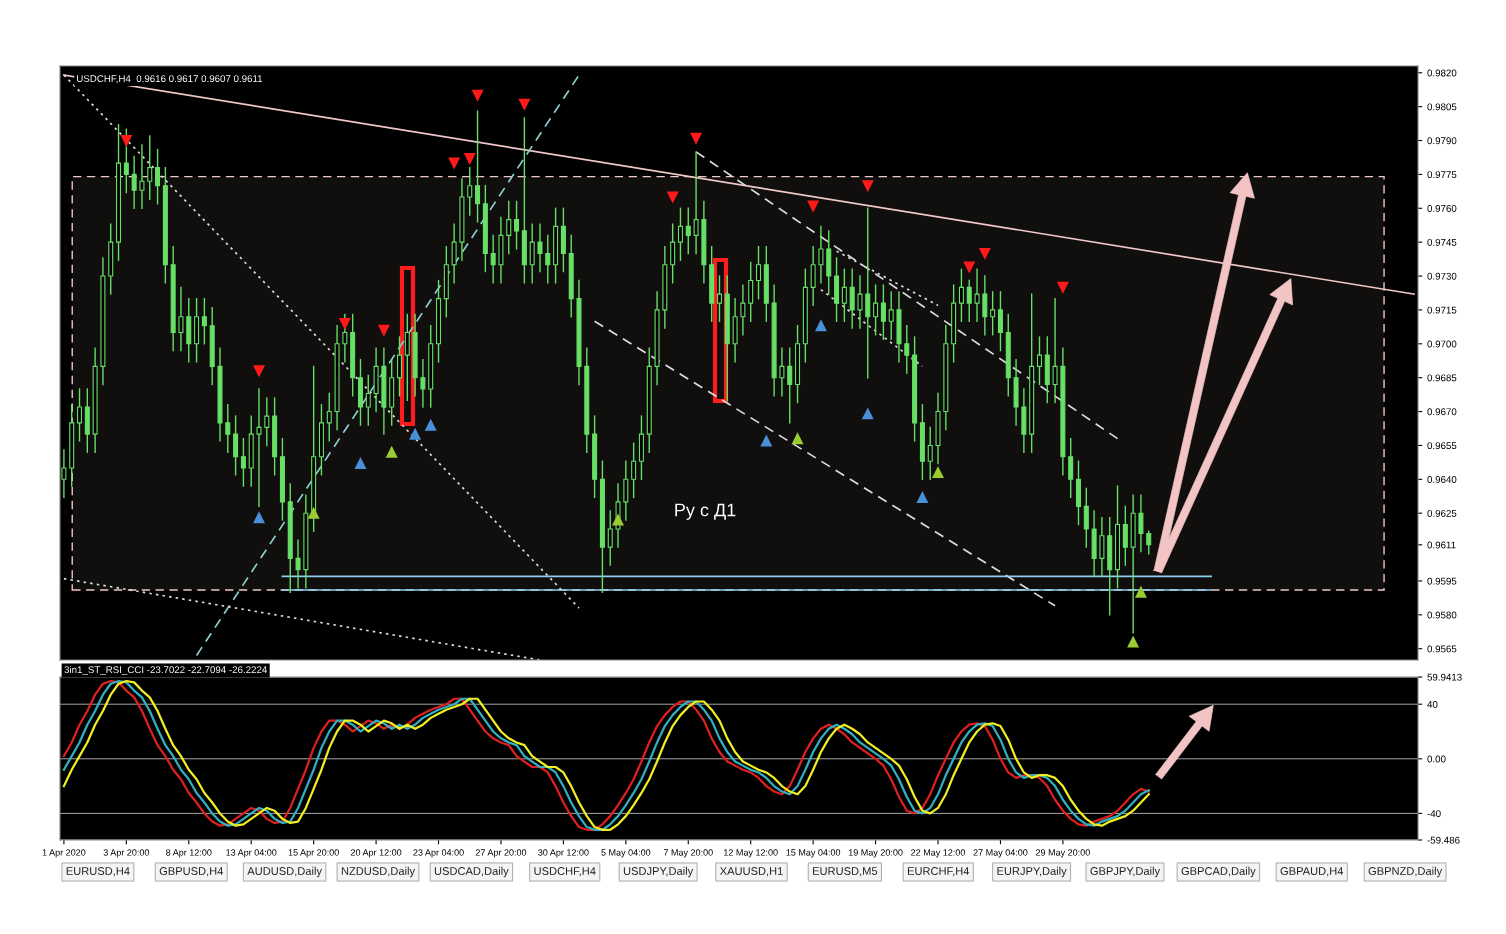  What do you see at coordinates (1125, 872) in the screenshot?
I see `text: GBPJPY,Daily` at bounding box center [1125, 872].